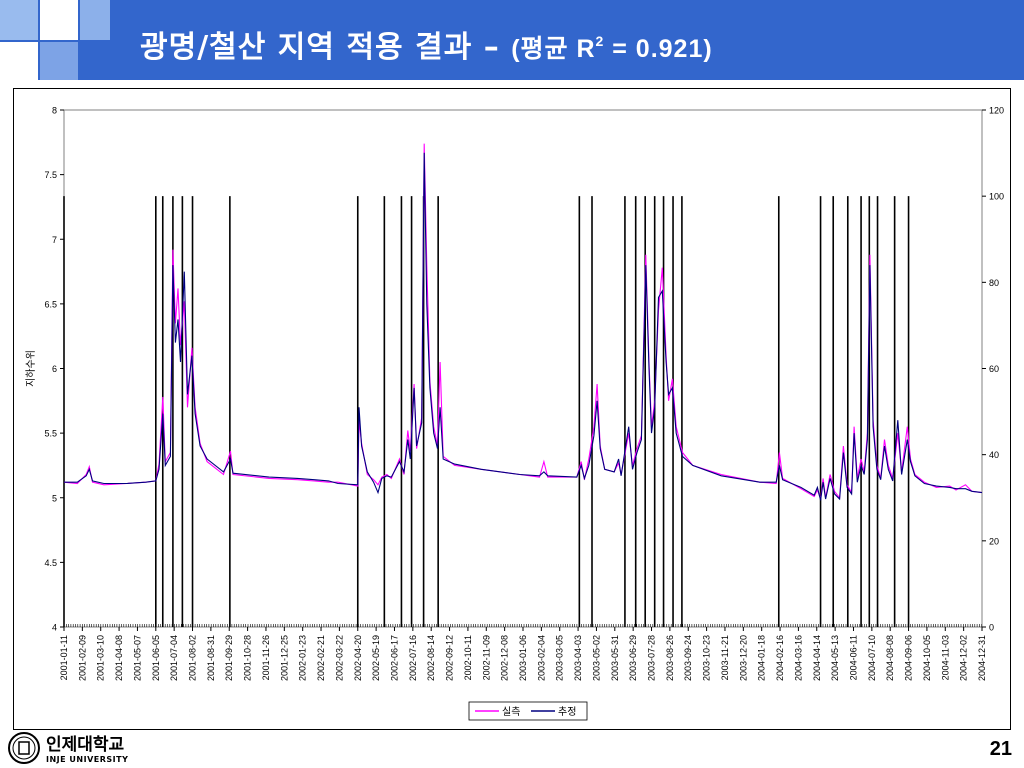 This screenshot has height=768, width=1024. I want to click on x-tick-label: 2001-04-08, so click(119, 658).